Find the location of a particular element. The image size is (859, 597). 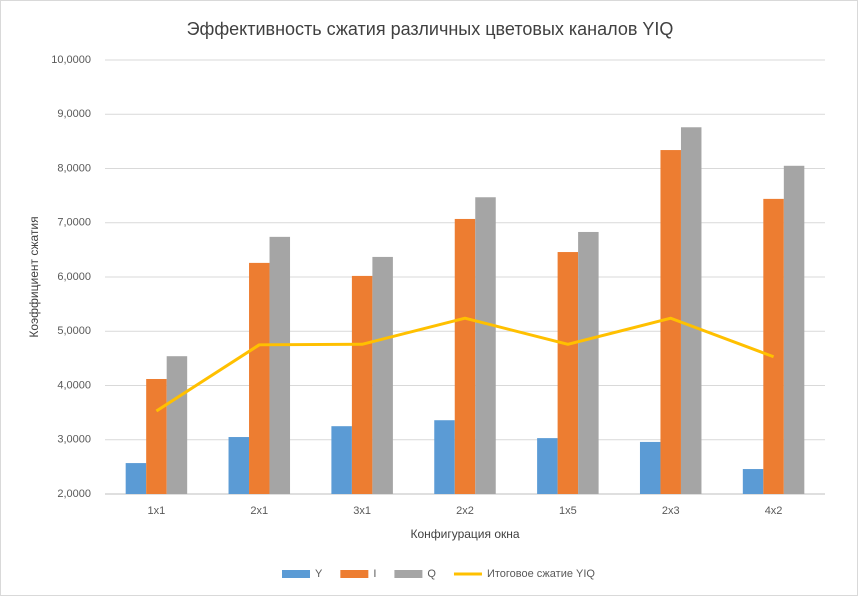

x-tick-label: 3x1 is located at coordinates (362, 511).